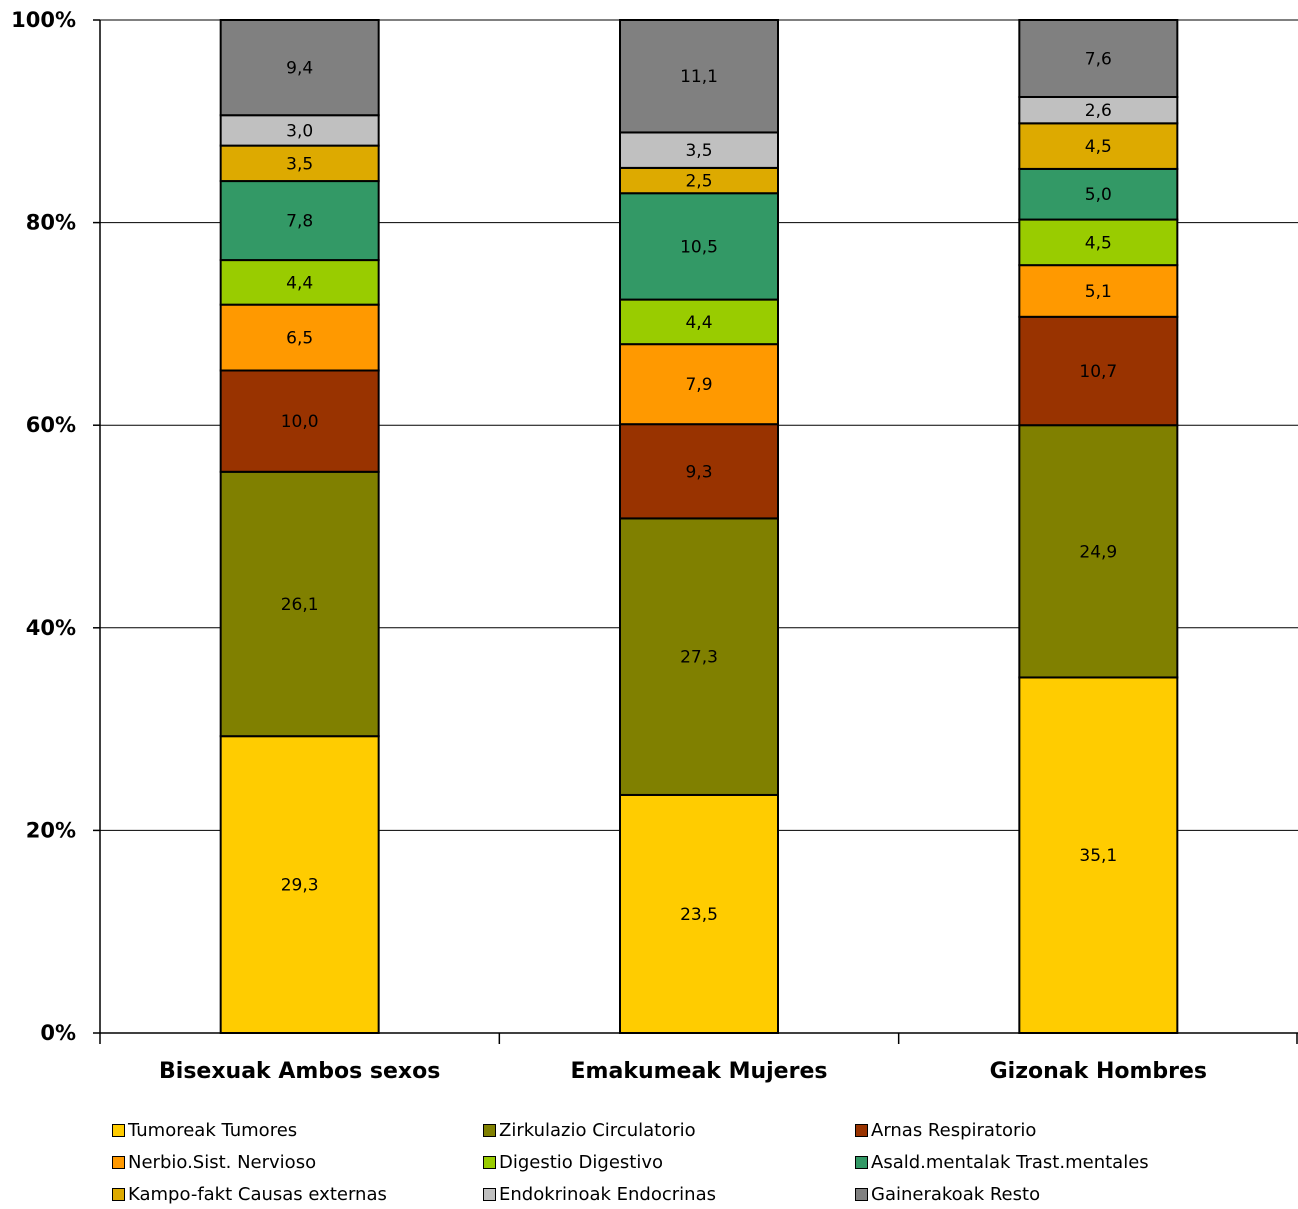 The height and width of the screenshot is (1209, 1298). What do you see at coordinates (1098, 1071) in the screenshot?
I see `x-tick-label: Gizonak Hombres` at bounding box center [1098, 1071].